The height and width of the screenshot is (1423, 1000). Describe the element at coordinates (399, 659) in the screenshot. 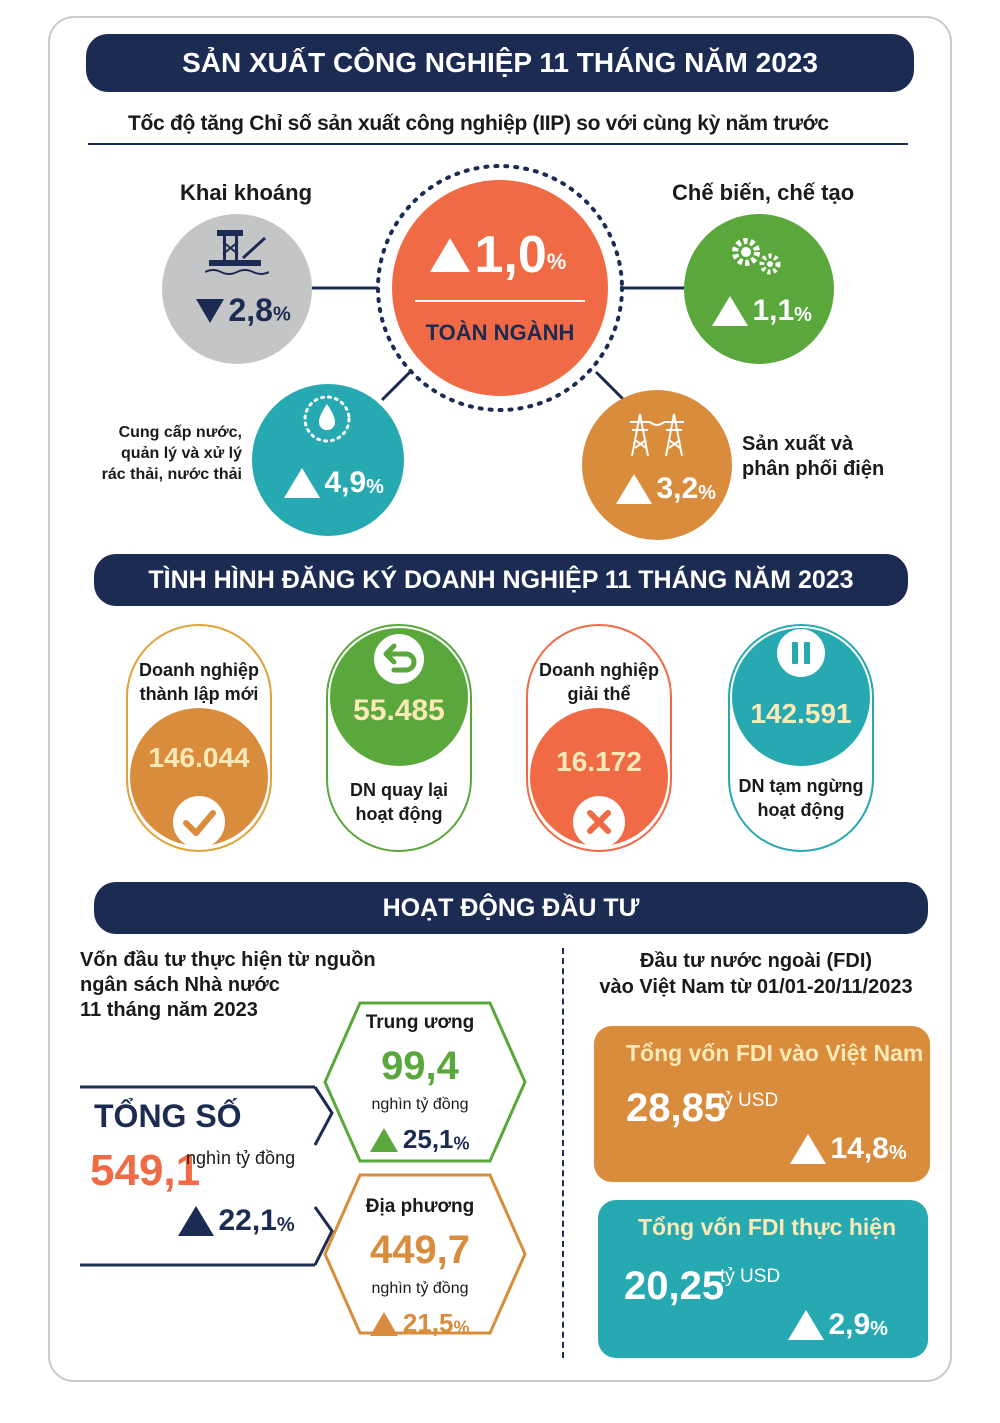

I see `return-arrow-icon` at that location.